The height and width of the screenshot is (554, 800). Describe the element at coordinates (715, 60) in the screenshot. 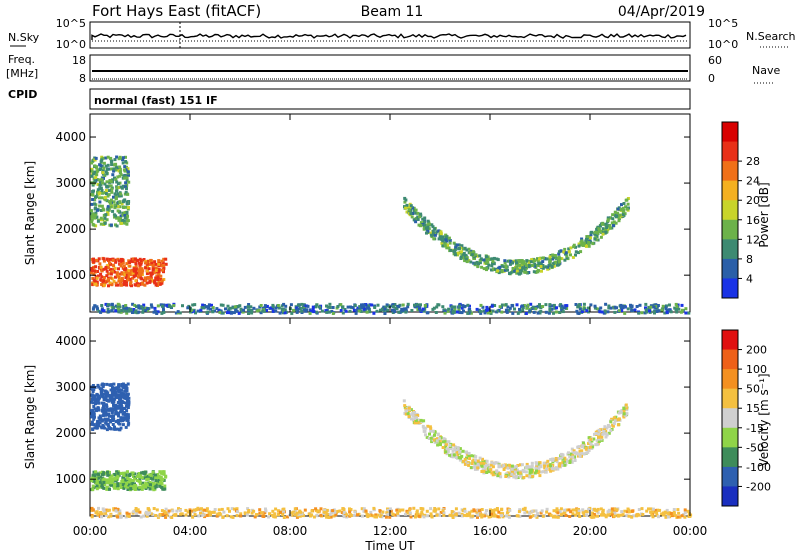

I see `nave-tick-top: 60` at that location.